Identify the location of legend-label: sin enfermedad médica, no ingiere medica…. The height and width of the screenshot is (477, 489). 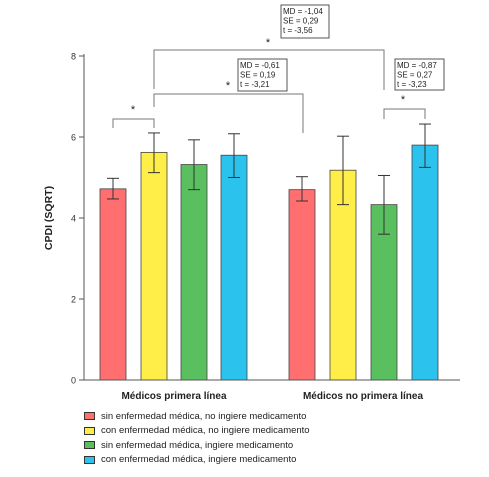
(204, 416).